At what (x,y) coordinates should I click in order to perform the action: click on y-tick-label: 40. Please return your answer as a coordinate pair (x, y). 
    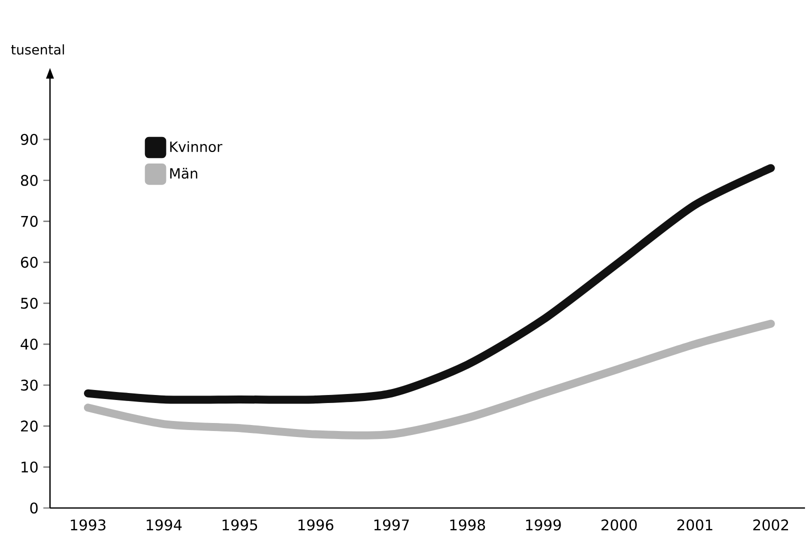
    Looking at the image, I should click on (29, 344).